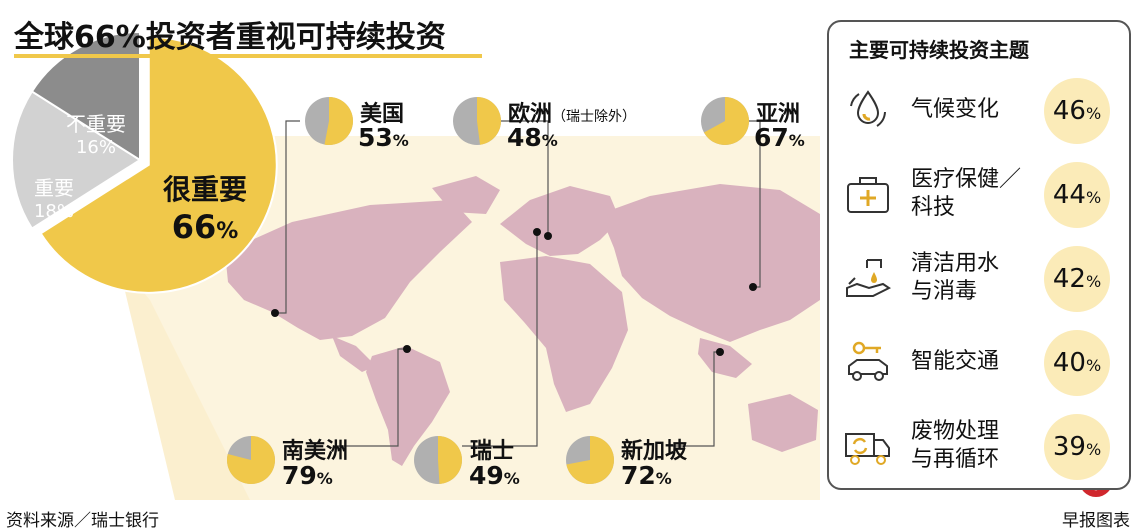  Describe the element at coordinates (494, 475) in the screenshot. I see `region-value-switzerland: 49%` at that location.